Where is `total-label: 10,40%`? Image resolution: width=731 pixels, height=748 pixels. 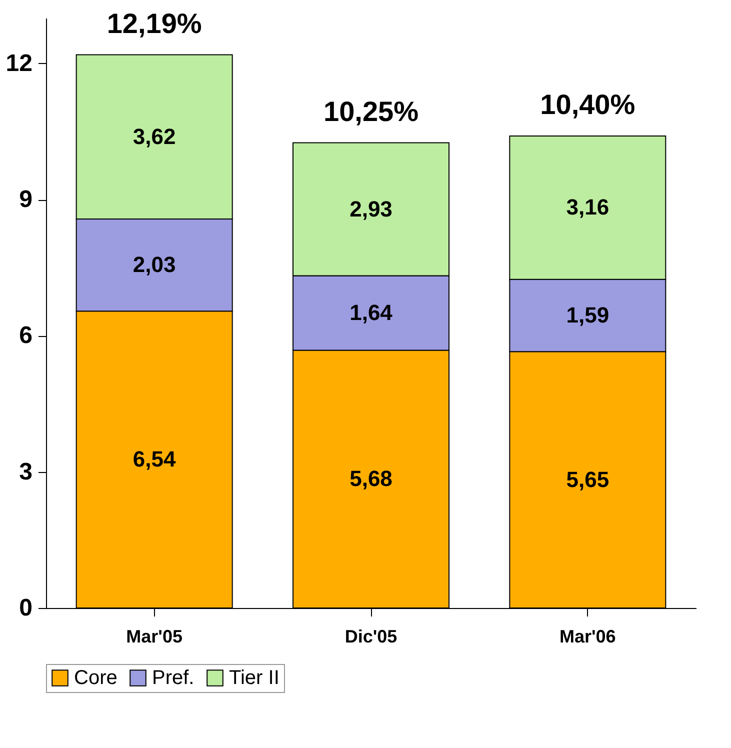
total-label: 10,40% is located at coordinates (588, 104).